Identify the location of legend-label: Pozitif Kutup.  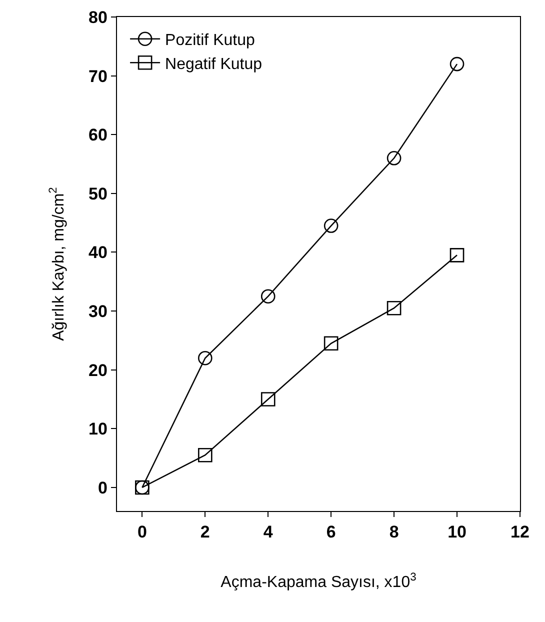
(210, 41).